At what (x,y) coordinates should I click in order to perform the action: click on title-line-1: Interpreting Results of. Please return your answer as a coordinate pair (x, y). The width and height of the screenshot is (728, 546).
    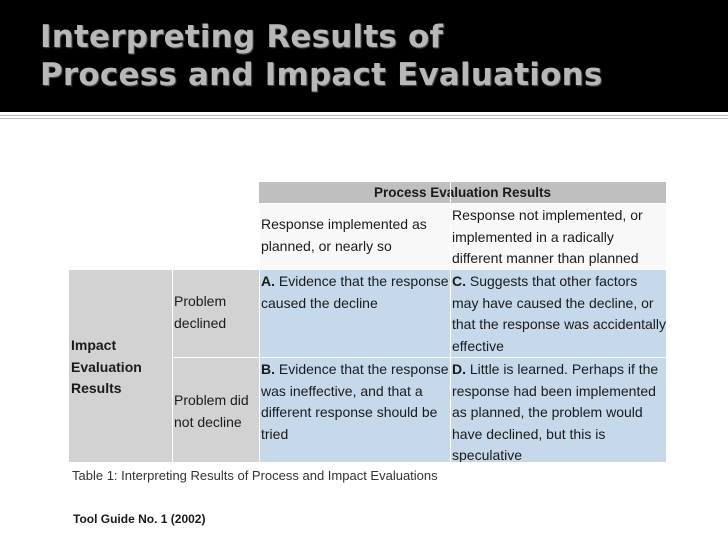
    Looking at the image, I should click on (242, 37).